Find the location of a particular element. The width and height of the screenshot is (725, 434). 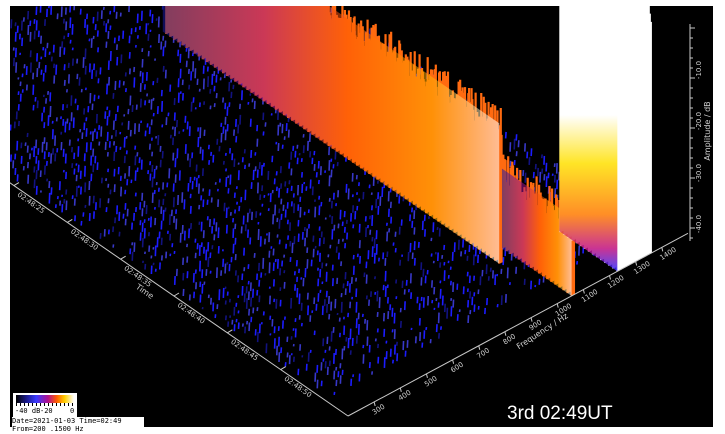

caption-frequency-line: From=200 .1500 Hz is located at coordinates (48, 429).